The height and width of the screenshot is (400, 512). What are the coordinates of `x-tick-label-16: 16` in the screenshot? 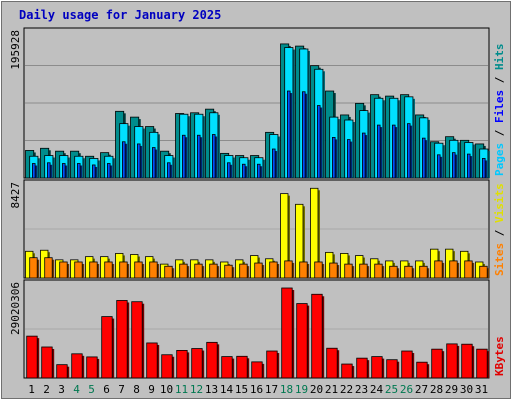 It's located at (256, 389).